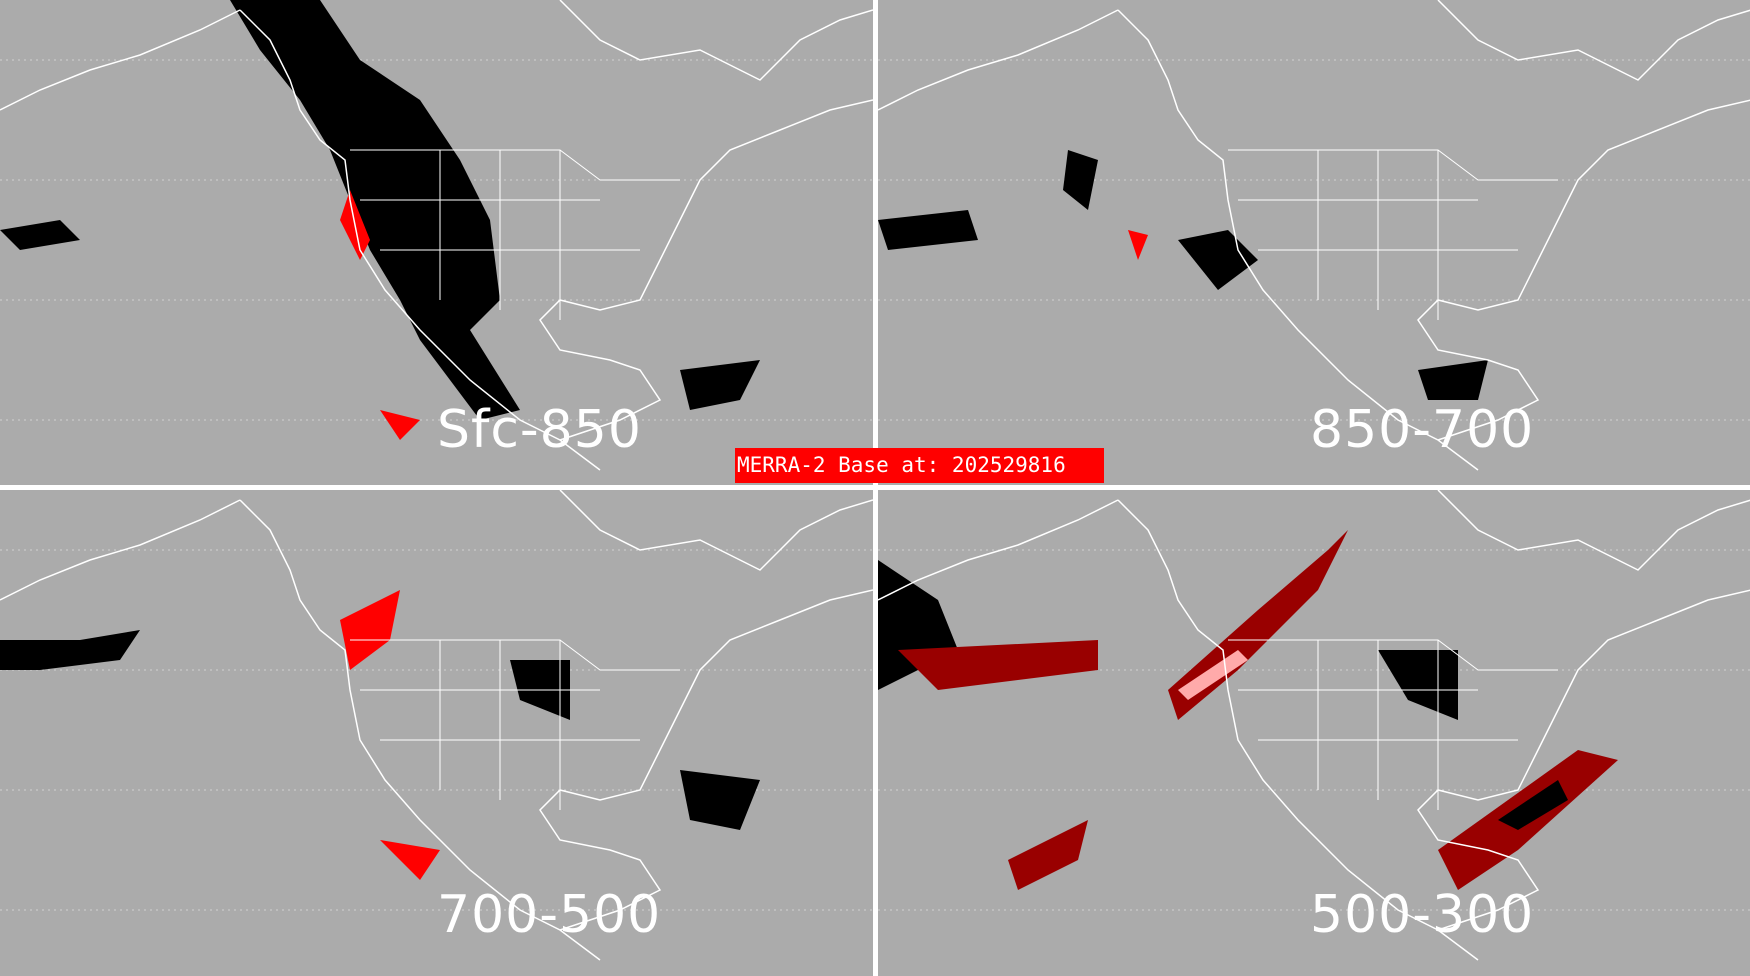 Image resolution: width=1750 pixels, height=976 pixels. What do you see at coordinates (919, 465) in the screenshot?
I see `base-date-banner: MERRA-2 Base at: 202529816` at bounding box center [919, 465].